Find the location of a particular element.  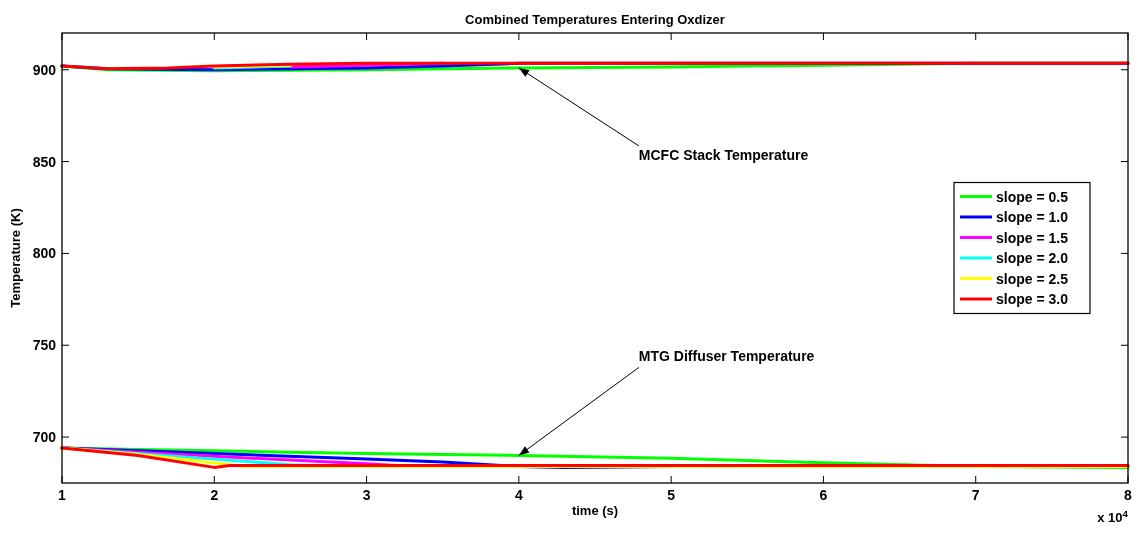

x-tick-label: 8 is located at coordinates (1128, 495).